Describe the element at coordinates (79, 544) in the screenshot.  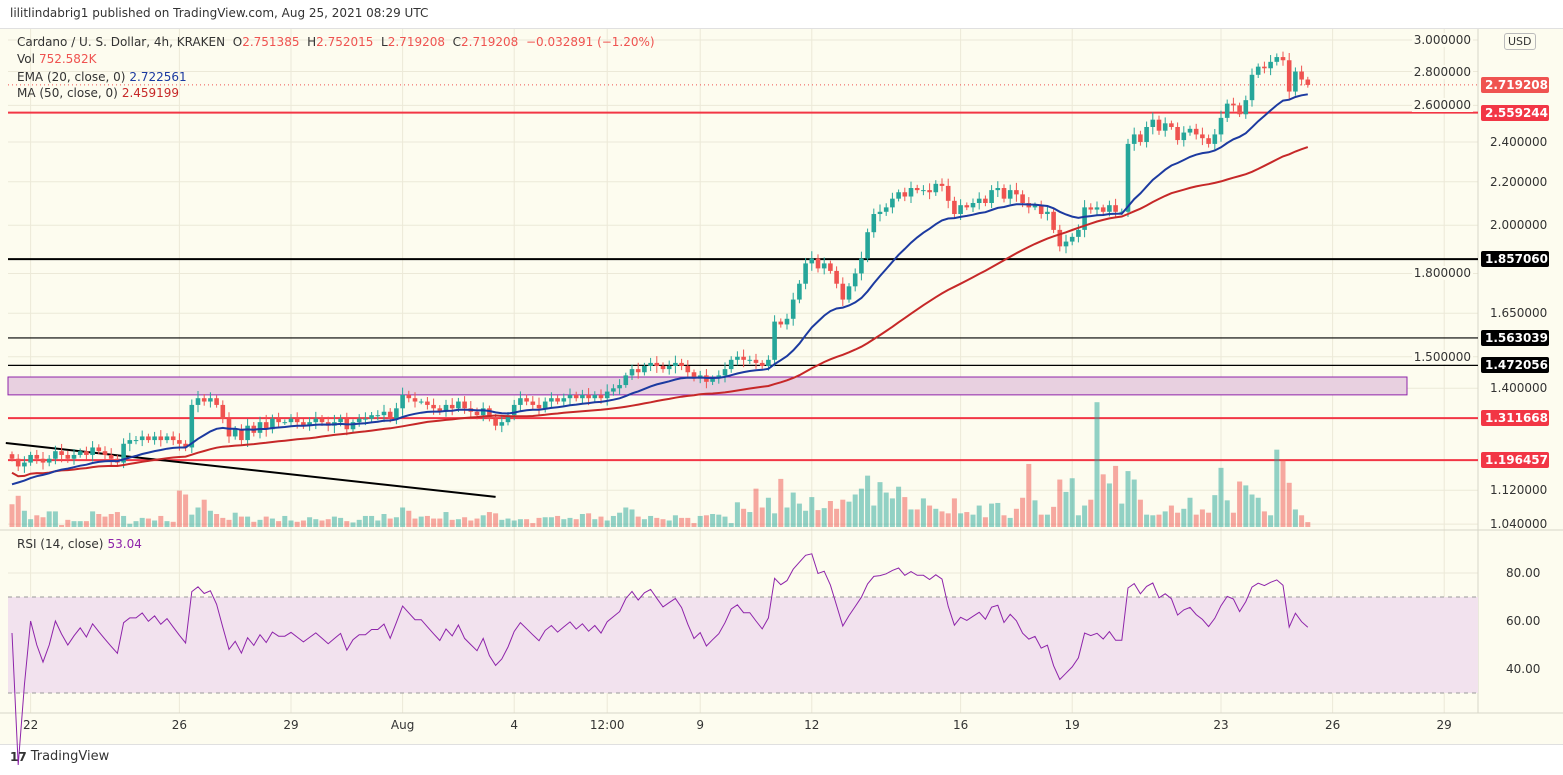
I see `rsi-legend: RSI (14, close) 53.04` at that location.